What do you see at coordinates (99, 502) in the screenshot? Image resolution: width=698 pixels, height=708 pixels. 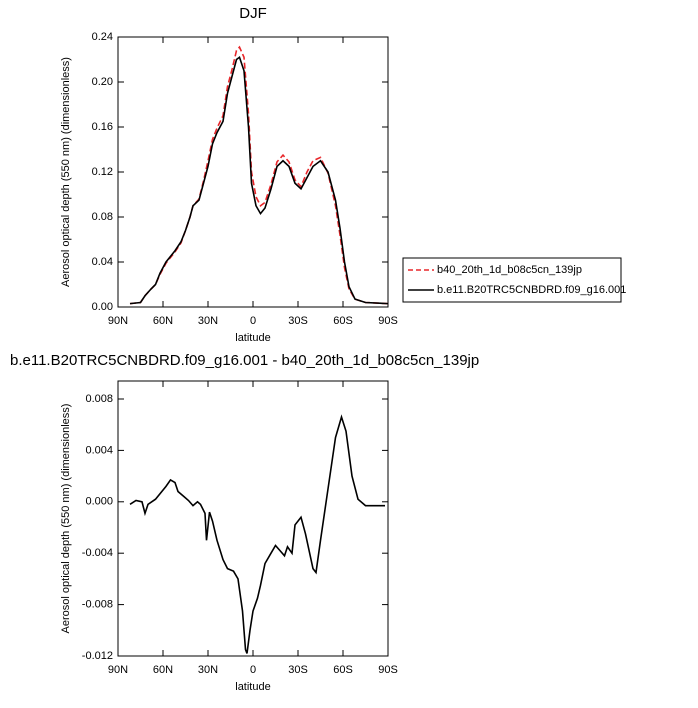 I see `y-tick-label: 0.000` at bounding box center [99, 502].